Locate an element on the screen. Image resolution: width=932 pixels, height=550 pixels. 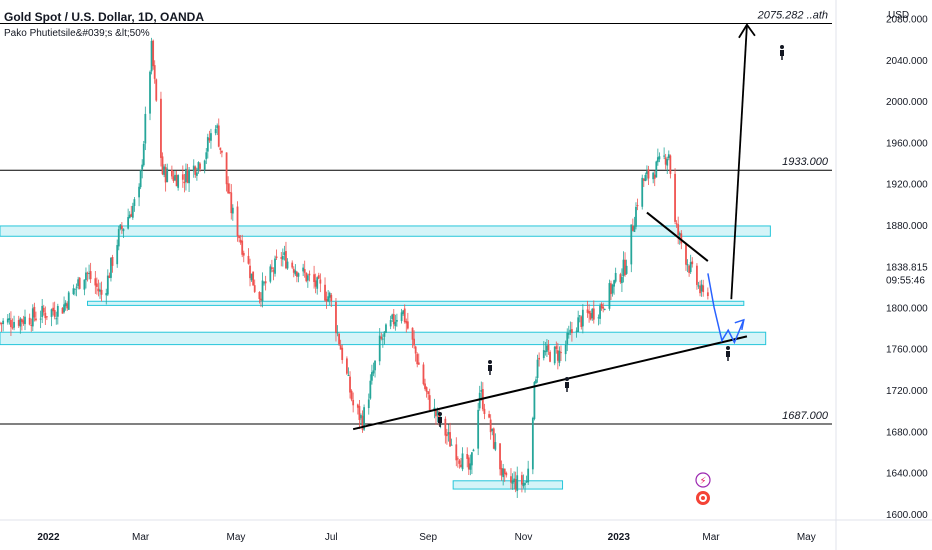
person-marker-icon is located at coordinates (782, 52).